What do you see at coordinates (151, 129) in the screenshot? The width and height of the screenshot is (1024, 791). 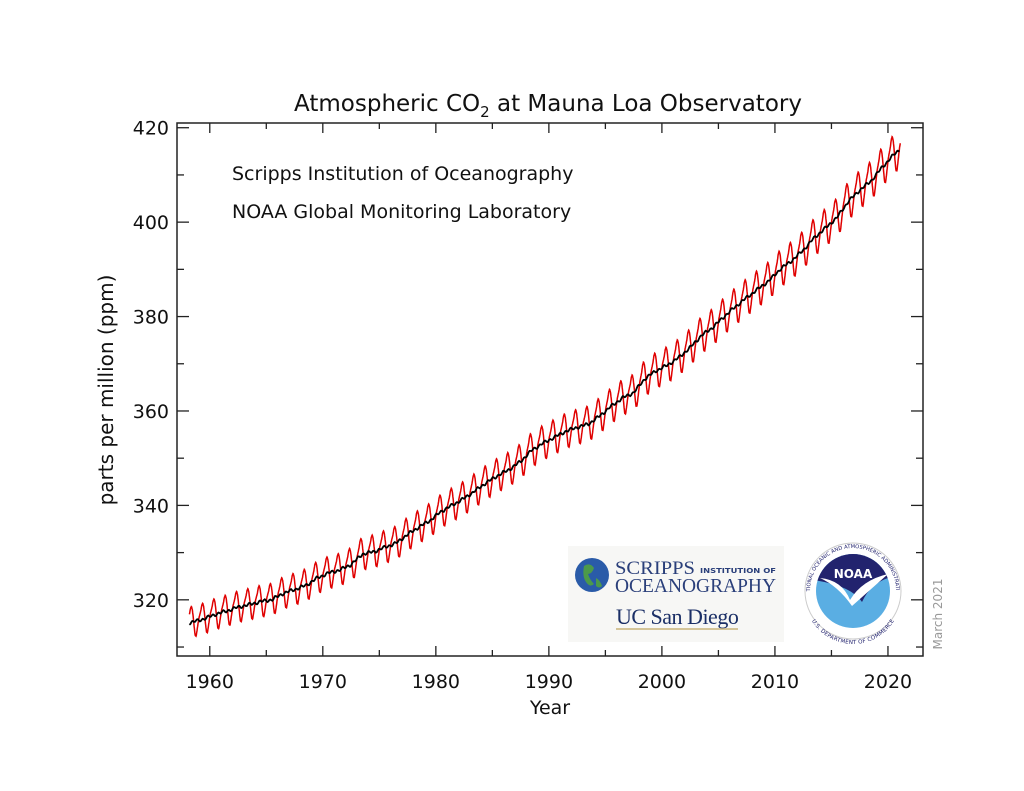 I see `y-tick-label: 420` at bounding box center [151, 129].